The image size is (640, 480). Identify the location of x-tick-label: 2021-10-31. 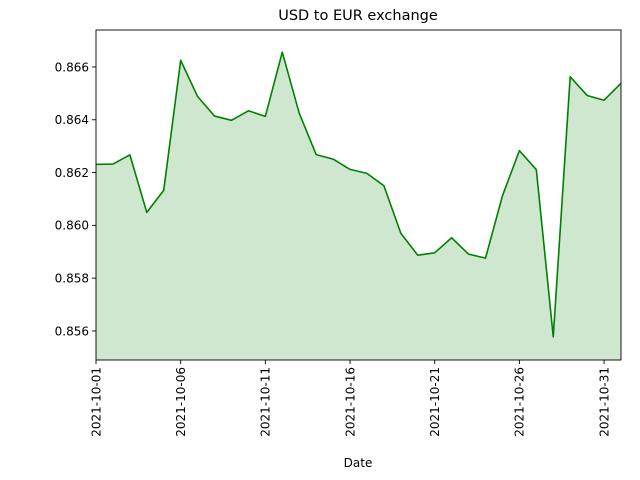
(604, 402).